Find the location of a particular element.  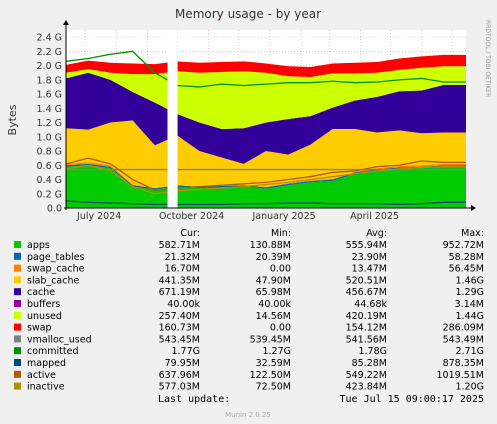

last-update-value: Tue Jul 15 09:00:17 2025 is located at coordinates (412, 399).